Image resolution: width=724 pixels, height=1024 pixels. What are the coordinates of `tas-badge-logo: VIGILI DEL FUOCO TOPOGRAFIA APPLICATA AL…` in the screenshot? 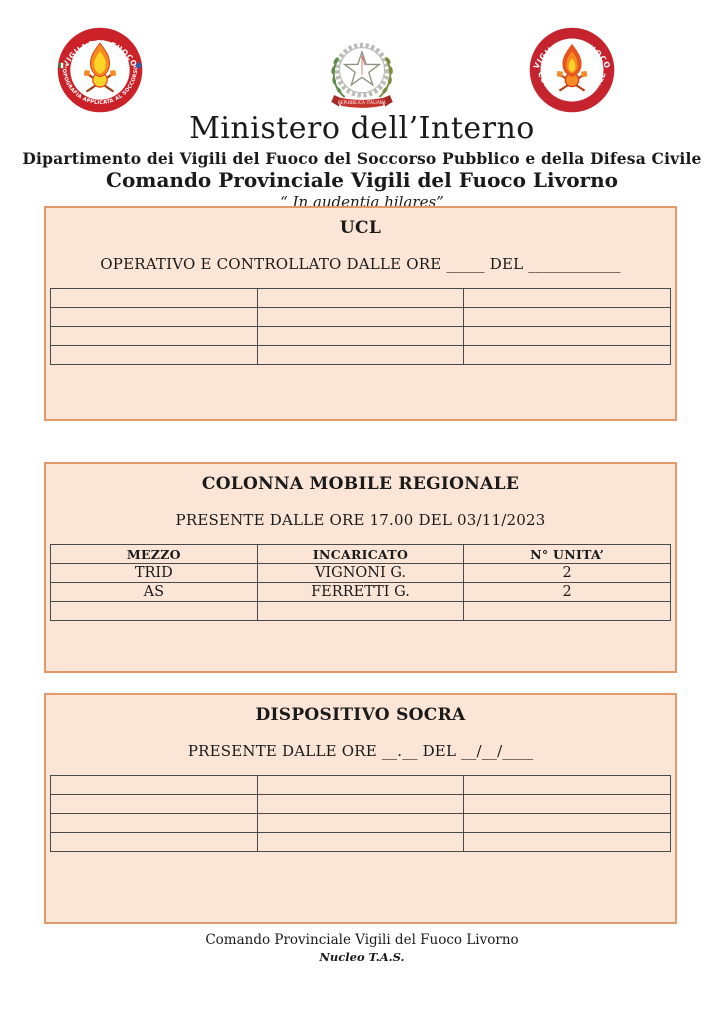 It's located at (100, 70).